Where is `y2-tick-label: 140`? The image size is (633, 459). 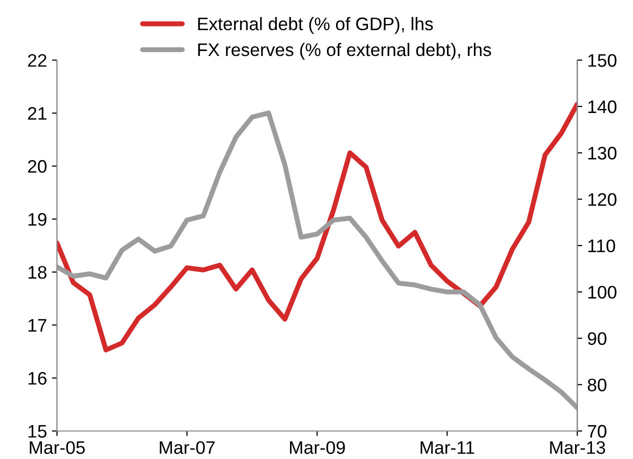
y2-tick-label: 140 is located at coordinates (602, 107).